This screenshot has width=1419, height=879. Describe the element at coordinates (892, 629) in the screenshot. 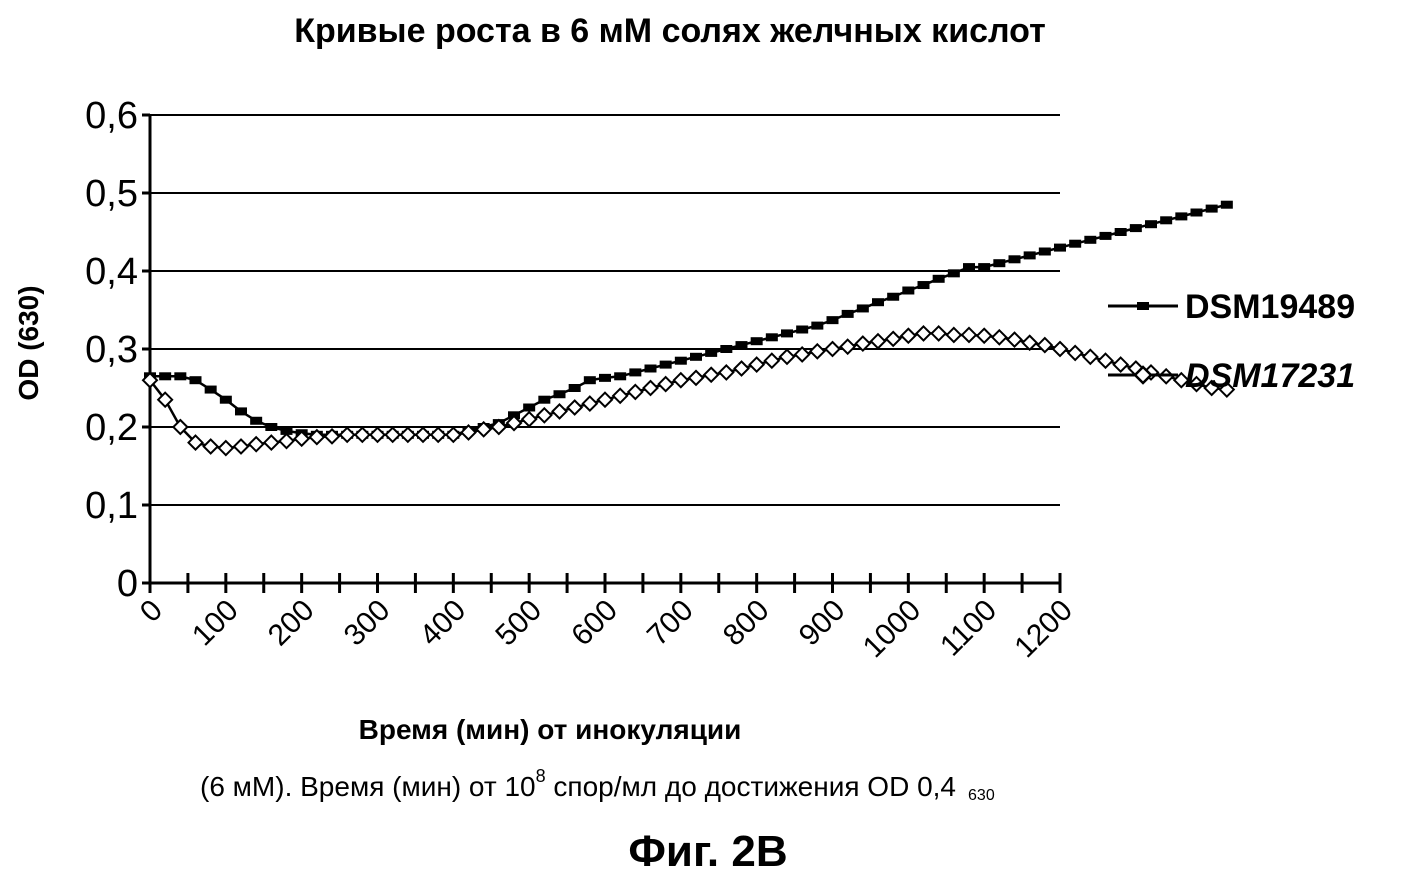

I see `x-tick-label: 1000` at that location.